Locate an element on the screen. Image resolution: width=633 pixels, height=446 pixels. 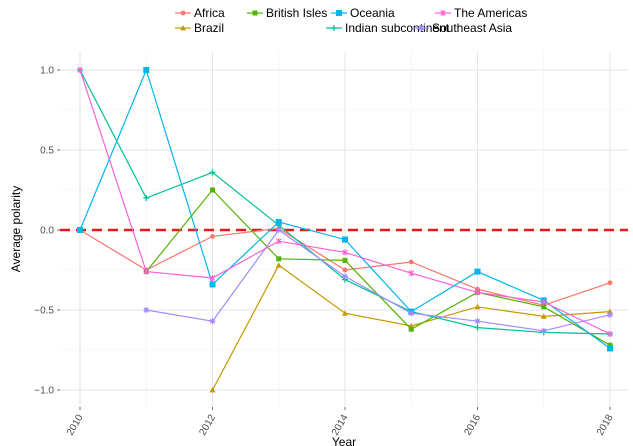
x-tick-label: 2018 is located at coordinates (605, 424).